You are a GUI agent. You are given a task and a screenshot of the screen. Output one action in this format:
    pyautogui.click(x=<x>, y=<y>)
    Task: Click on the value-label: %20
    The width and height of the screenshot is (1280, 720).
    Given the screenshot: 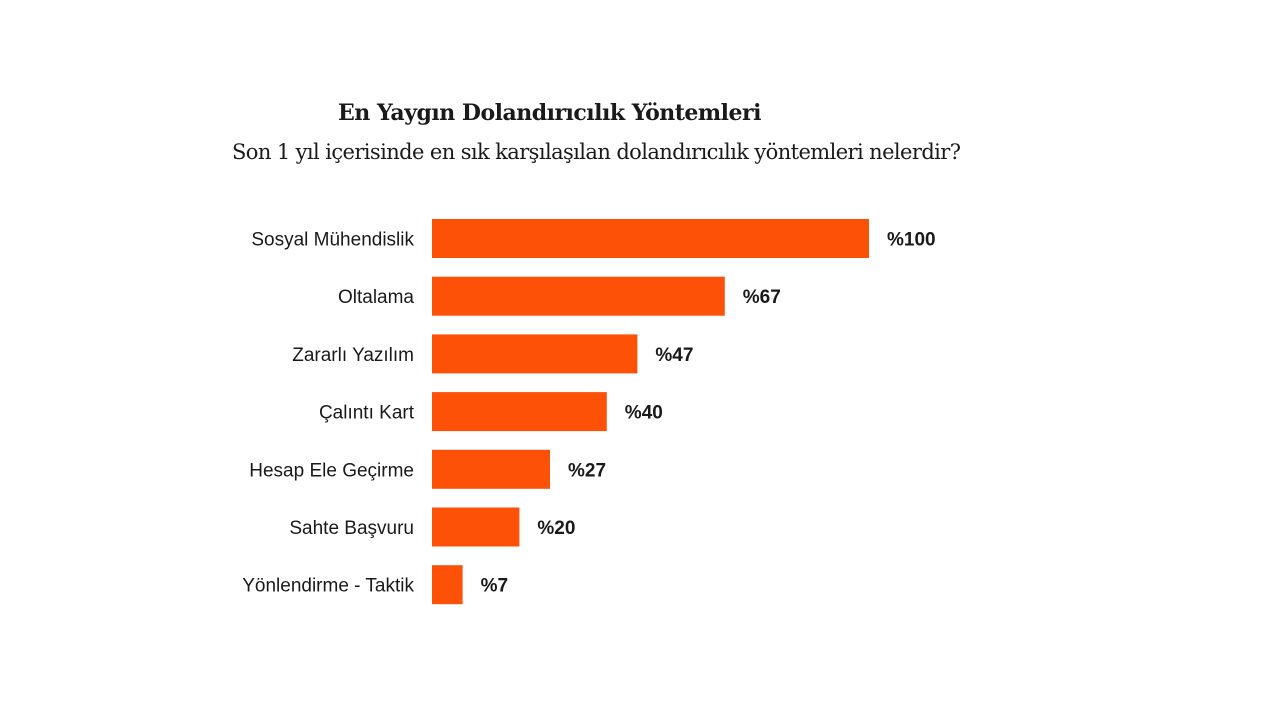 What is the action you would take?
    pyautogui.click(x=556, y=528)
    